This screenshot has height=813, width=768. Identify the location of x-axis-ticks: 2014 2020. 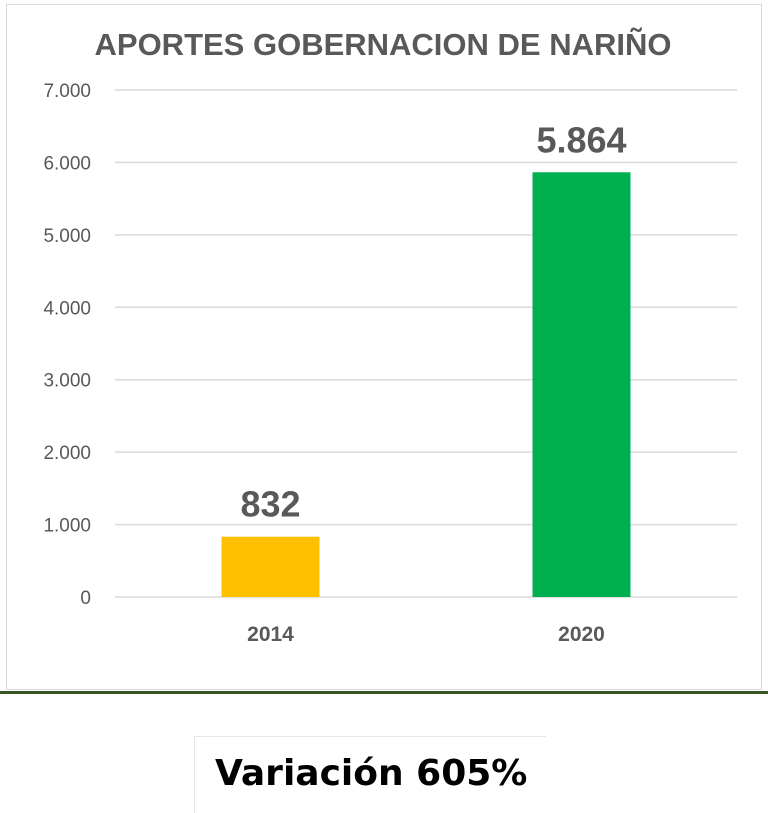
(426, 634).